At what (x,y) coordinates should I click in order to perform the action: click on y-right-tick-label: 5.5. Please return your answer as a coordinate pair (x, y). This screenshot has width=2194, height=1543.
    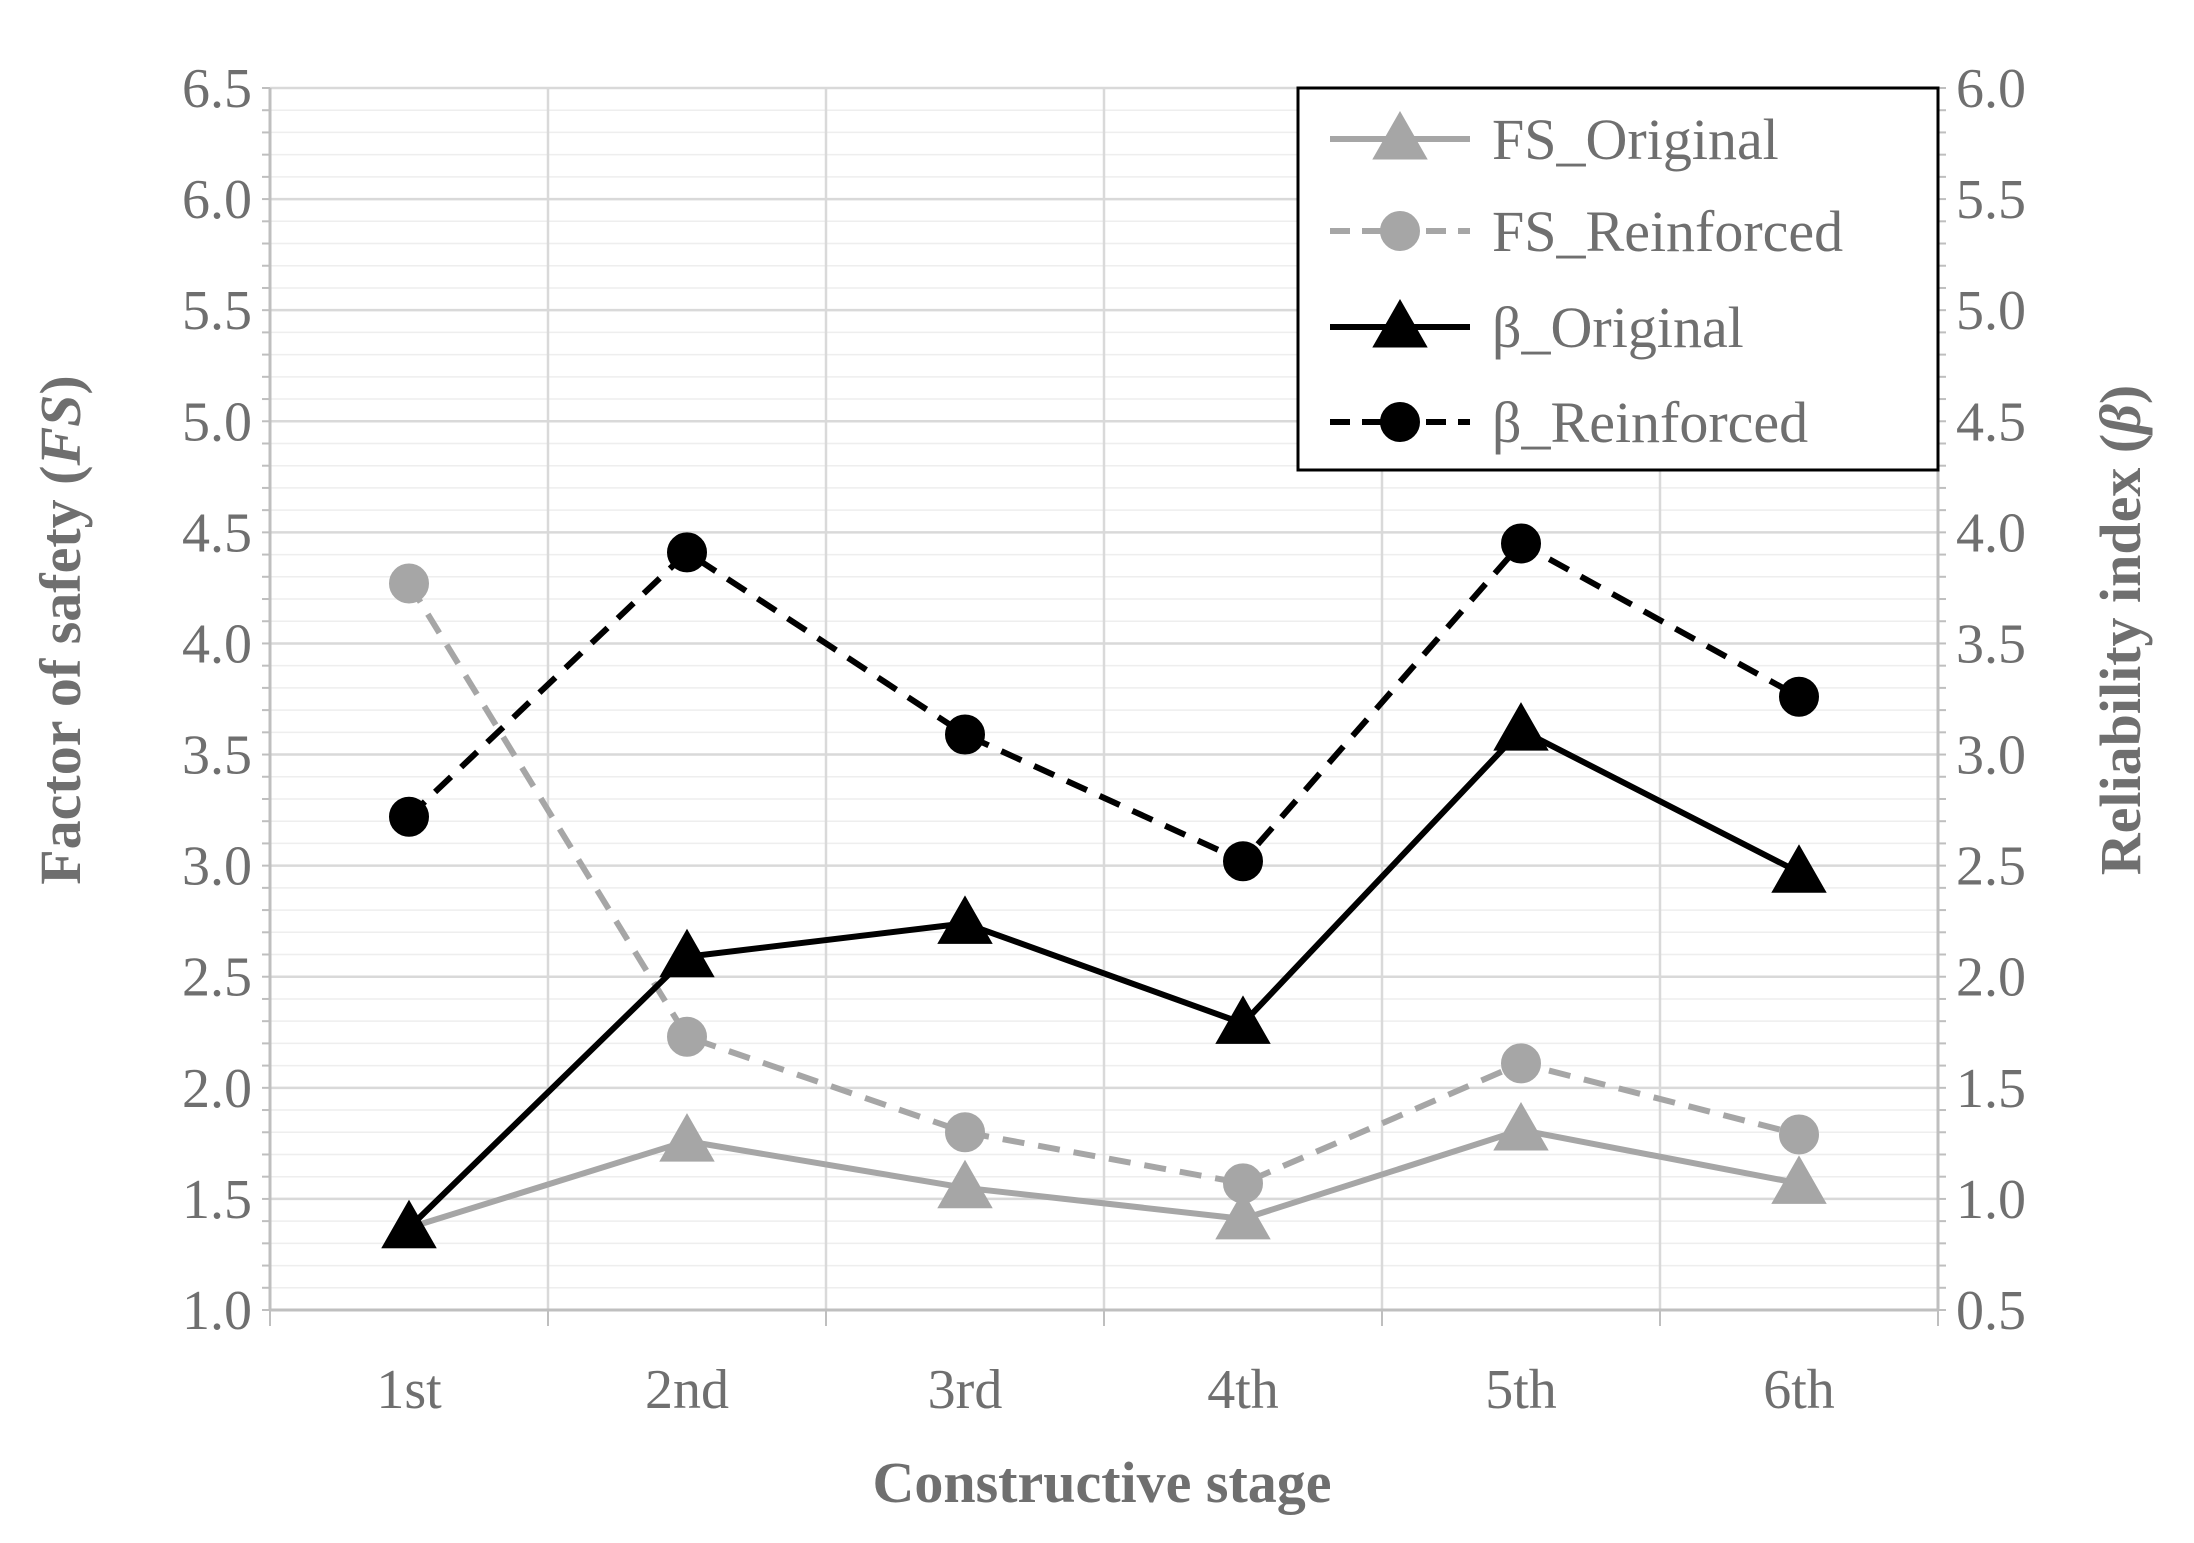
    Looking at the image, I should click on (1991, 200).